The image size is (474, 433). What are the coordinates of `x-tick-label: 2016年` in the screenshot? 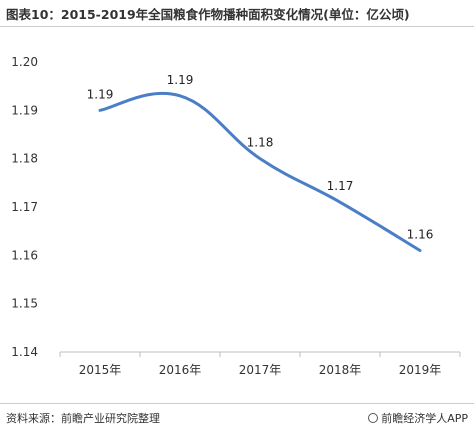 It's located at (180, 370).